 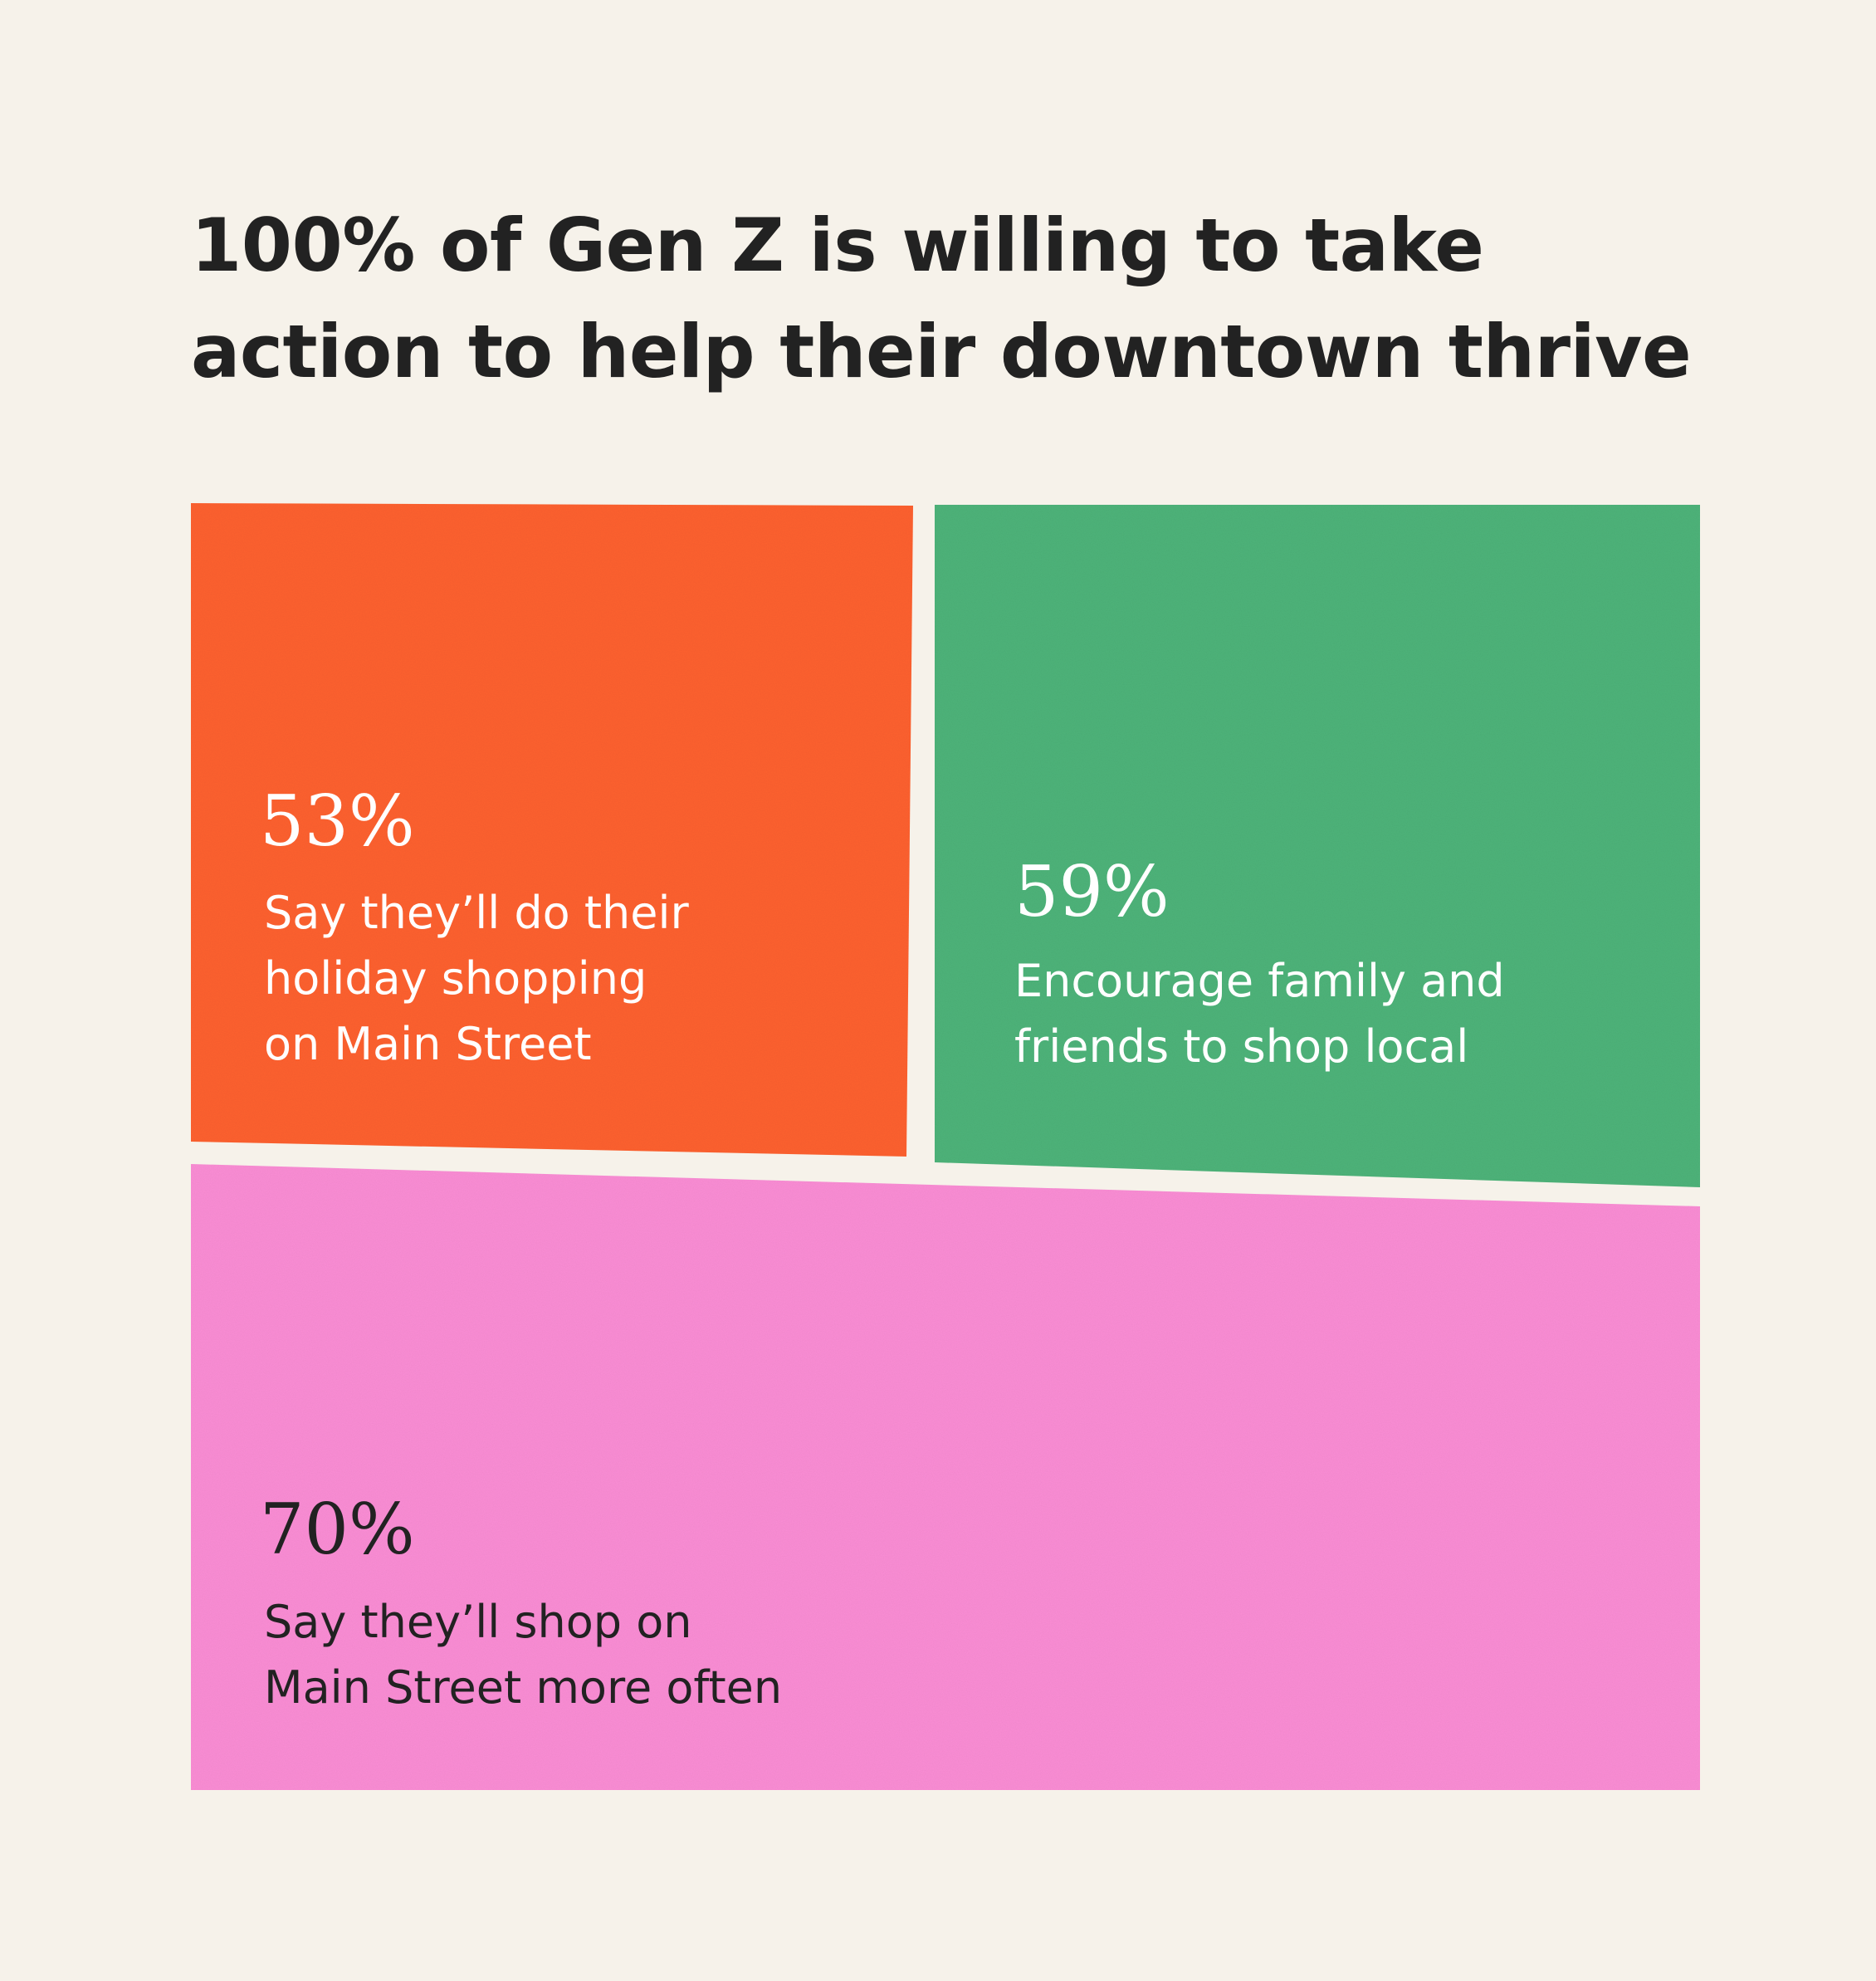 What do you see at coordinates (1092, 891) in the screenshot?
I see `tile-59-percent-value-label: 59%` at bounding box center [1092, 891].